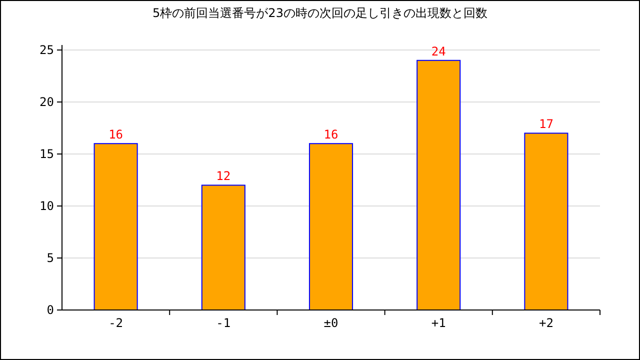 This screenshot has width=640, height=360. What do you see at coordinates (50, 258) in the screenshot?
I see `y-tick-label: 5` at bounding box center [50, 258].